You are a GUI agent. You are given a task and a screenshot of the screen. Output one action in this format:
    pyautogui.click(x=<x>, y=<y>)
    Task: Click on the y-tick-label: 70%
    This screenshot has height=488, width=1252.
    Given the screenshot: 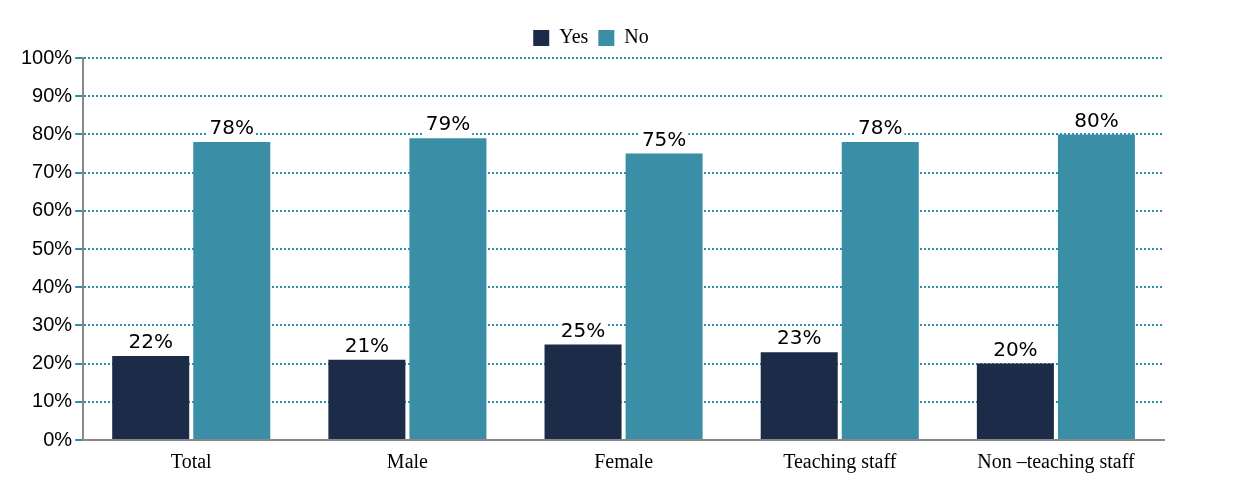 What is the action you would take?
    pyautogui.click(x=52, y=171)
    